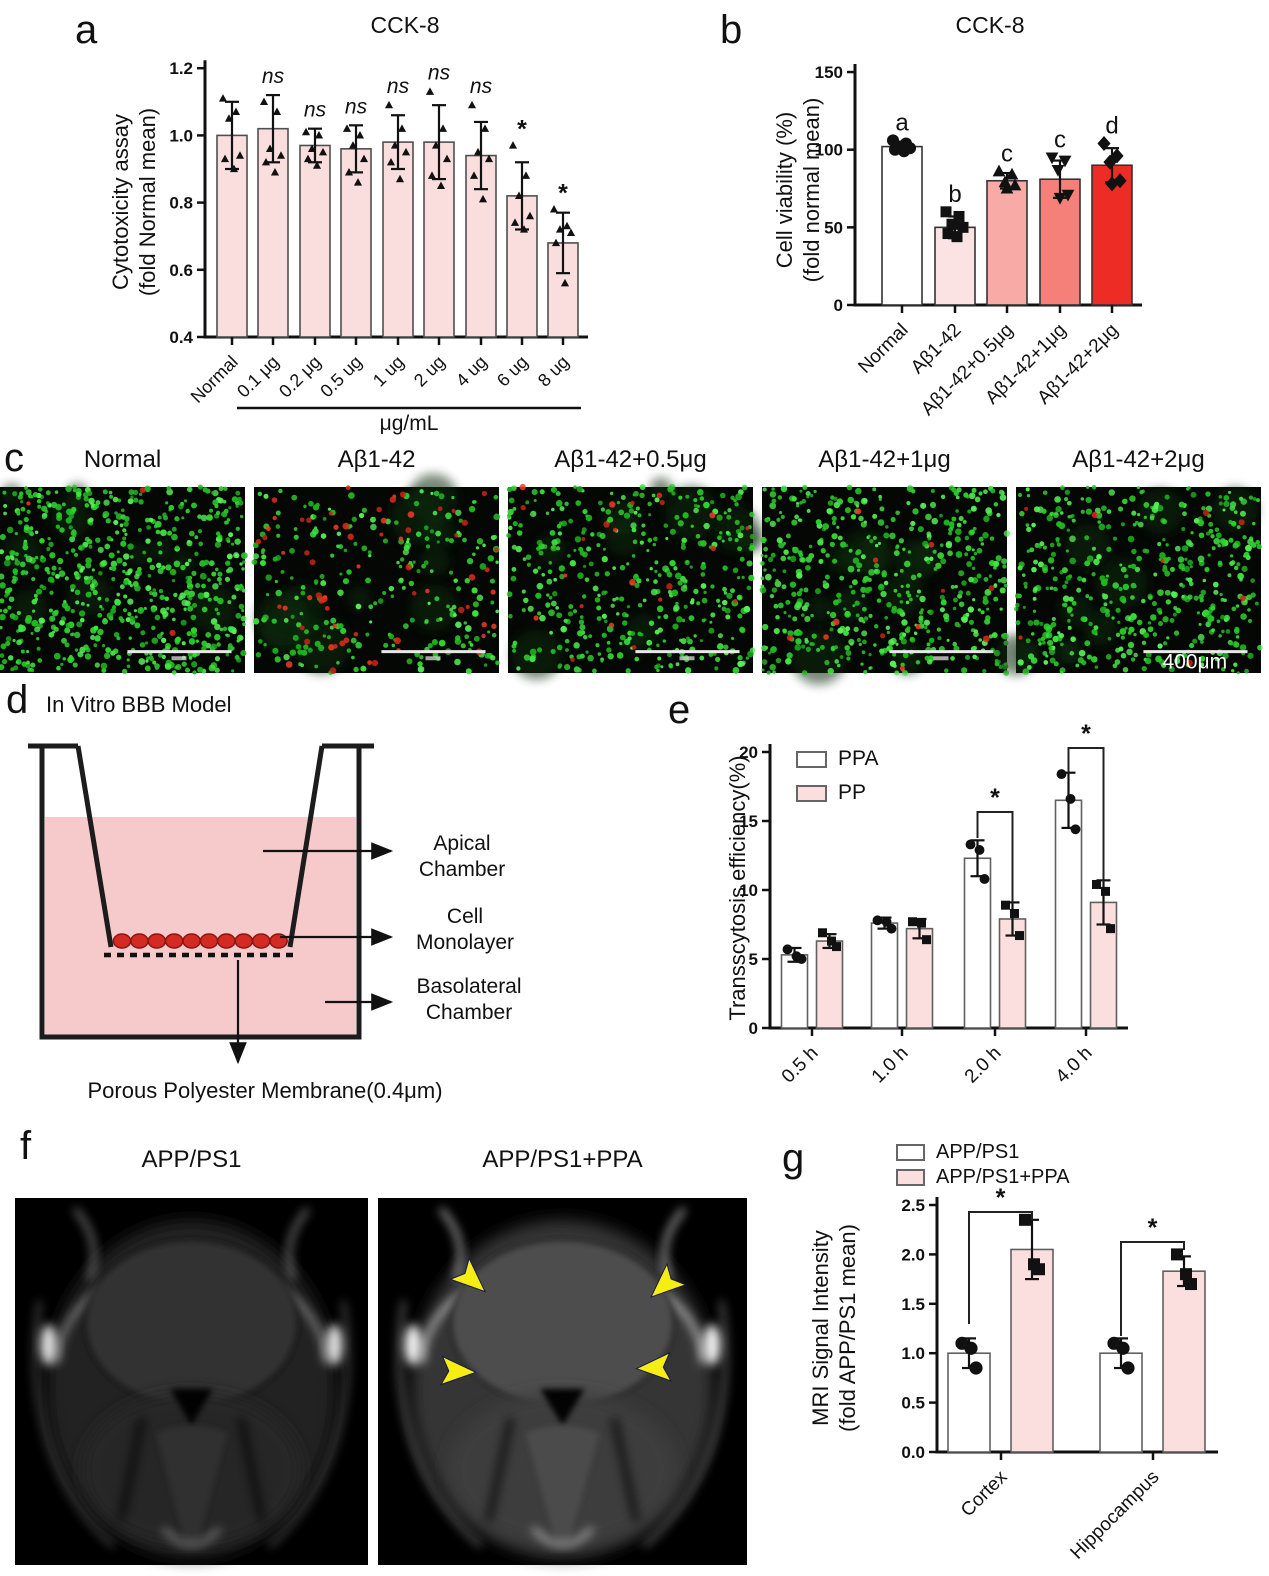 Image resolution: width=1269 pixels, height=1576 pixels. Describe the element at coordinates (1195, 661) in the screenshot. I see `scale-bar-label: 400μm` at that location.